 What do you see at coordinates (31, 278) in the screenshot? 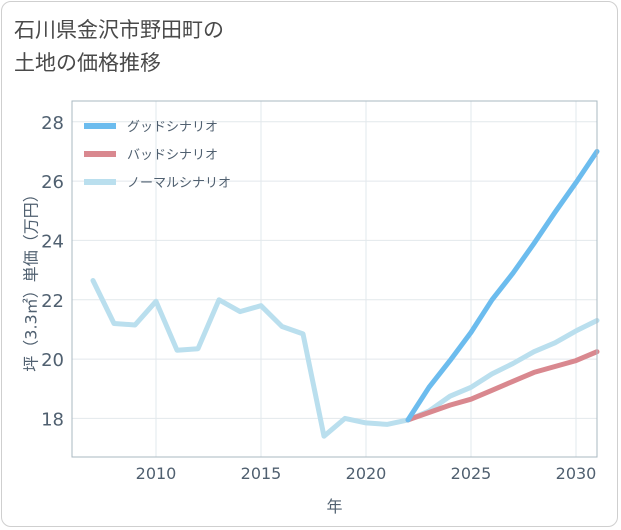
I see `y-axis-label: 坪（3.3㎡）単価（万円）` at bounding box center [31, 278].